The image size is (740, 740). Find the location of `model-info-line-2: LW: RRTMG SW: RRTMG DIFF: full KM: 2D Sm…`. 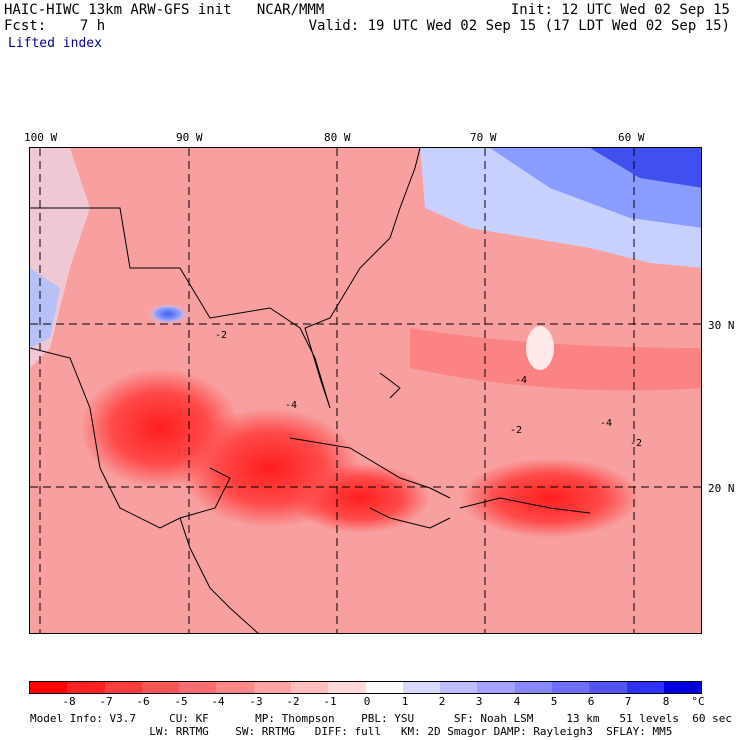

model-info-line-2: LW: RRTMG SW: RRTMG DIFF: full KM: 2D Sm… is located at coordinates (351, 731).